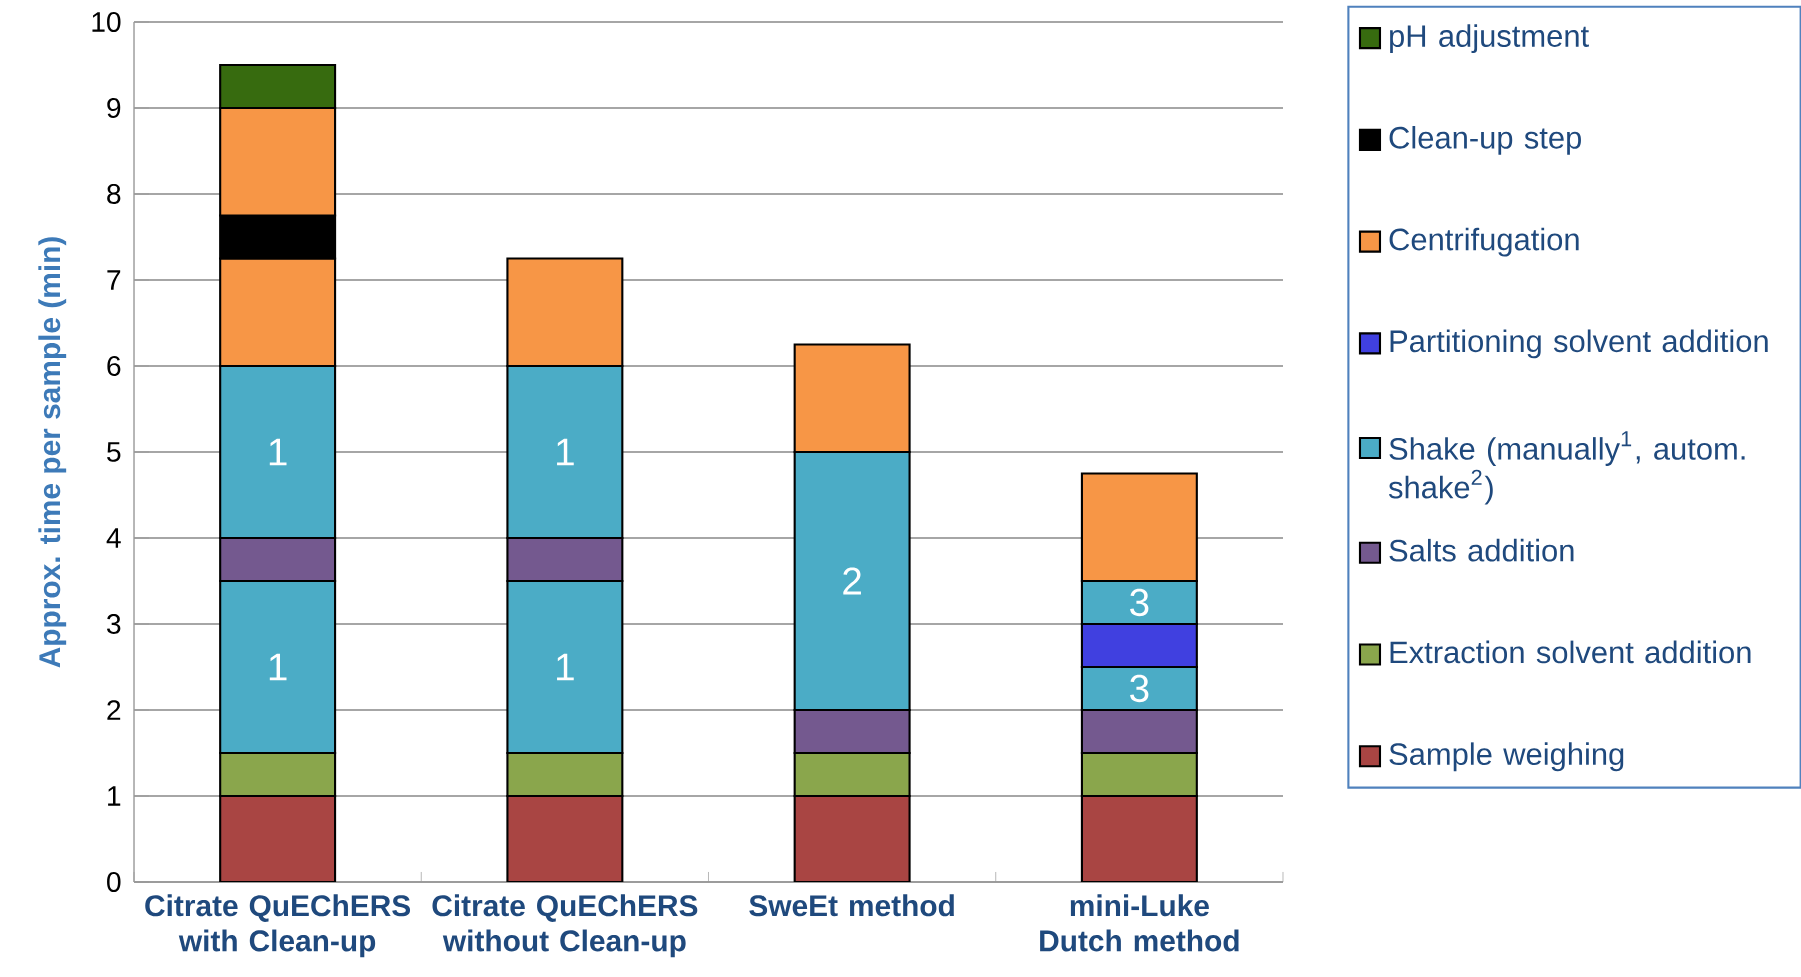 This screenshot has width=1801, height=977. What do you see at coordinates (114, 194) in the screenshot?
I see `y-tick-label: 8` at bounding box center [114, 194].